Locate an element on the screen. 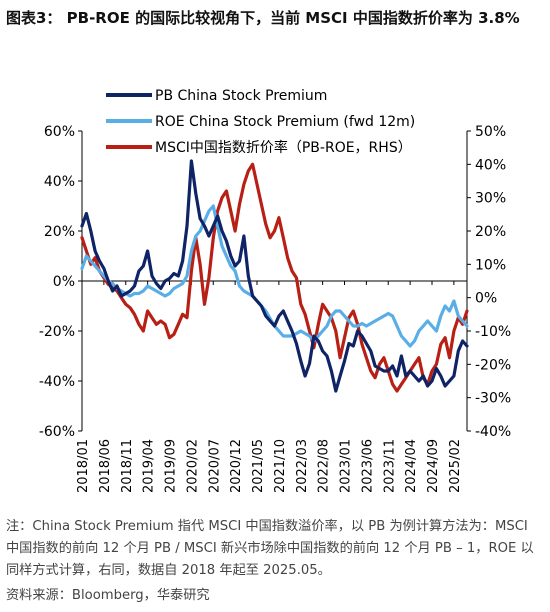  x-tick-label: 2018/01 is located at coordinates (83, 466).